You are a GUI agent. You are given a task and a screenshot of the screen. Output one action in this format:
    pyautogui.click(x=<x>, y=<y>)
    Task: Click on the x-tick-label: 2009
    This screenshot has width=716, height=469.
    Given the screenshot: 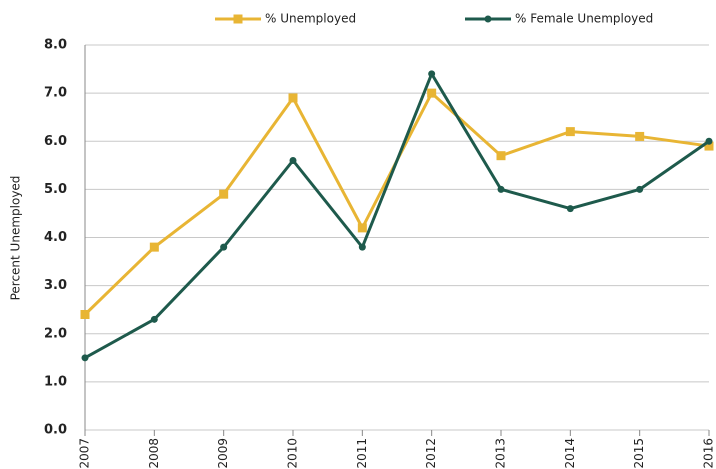 What is the action you would take?
    pyautogui.click(x=223, y=453)
    